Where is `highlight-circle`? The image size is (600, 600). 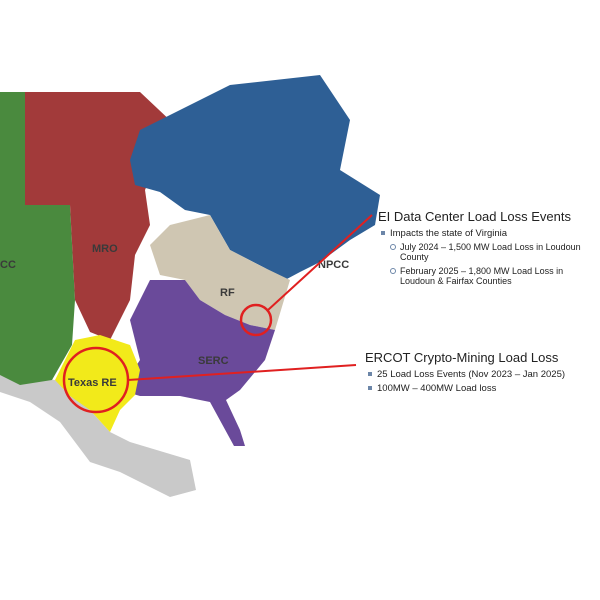 highlight-circle is located at coordinates (256, 320).